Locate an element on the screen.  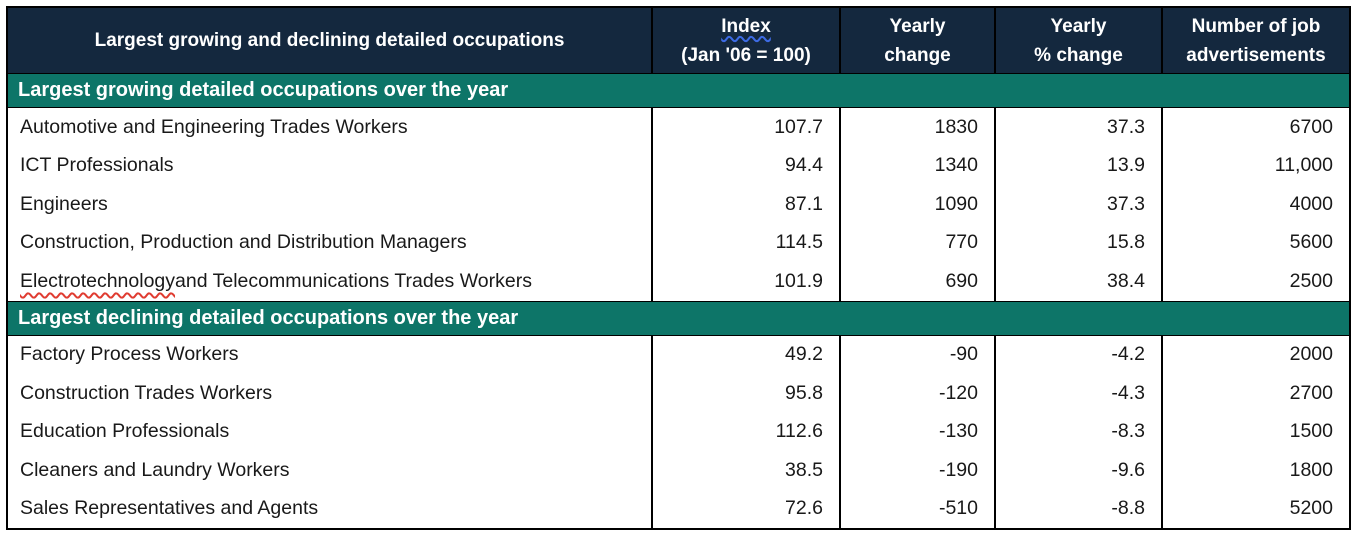
job-ads-cell: 2000 is located at coordinates (1311, 354).